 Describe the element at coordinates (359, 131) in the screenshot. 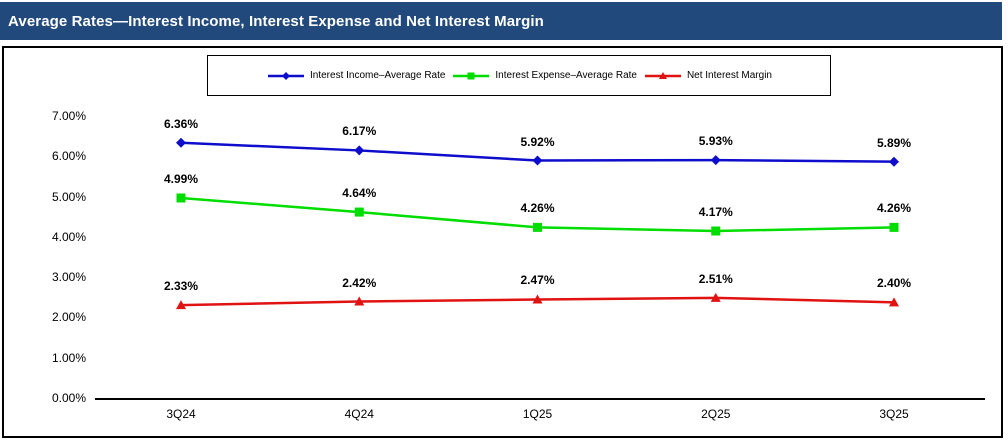

I see `data-label: 6.17%` at that location.